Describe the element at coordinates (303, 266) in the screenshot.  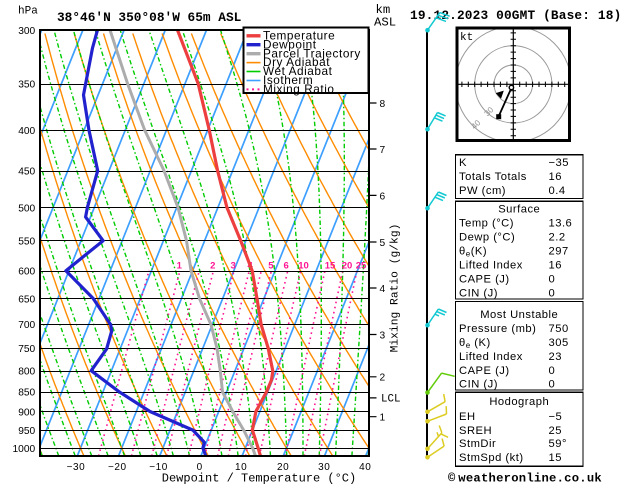
I see `svg-text: 10` at that location.